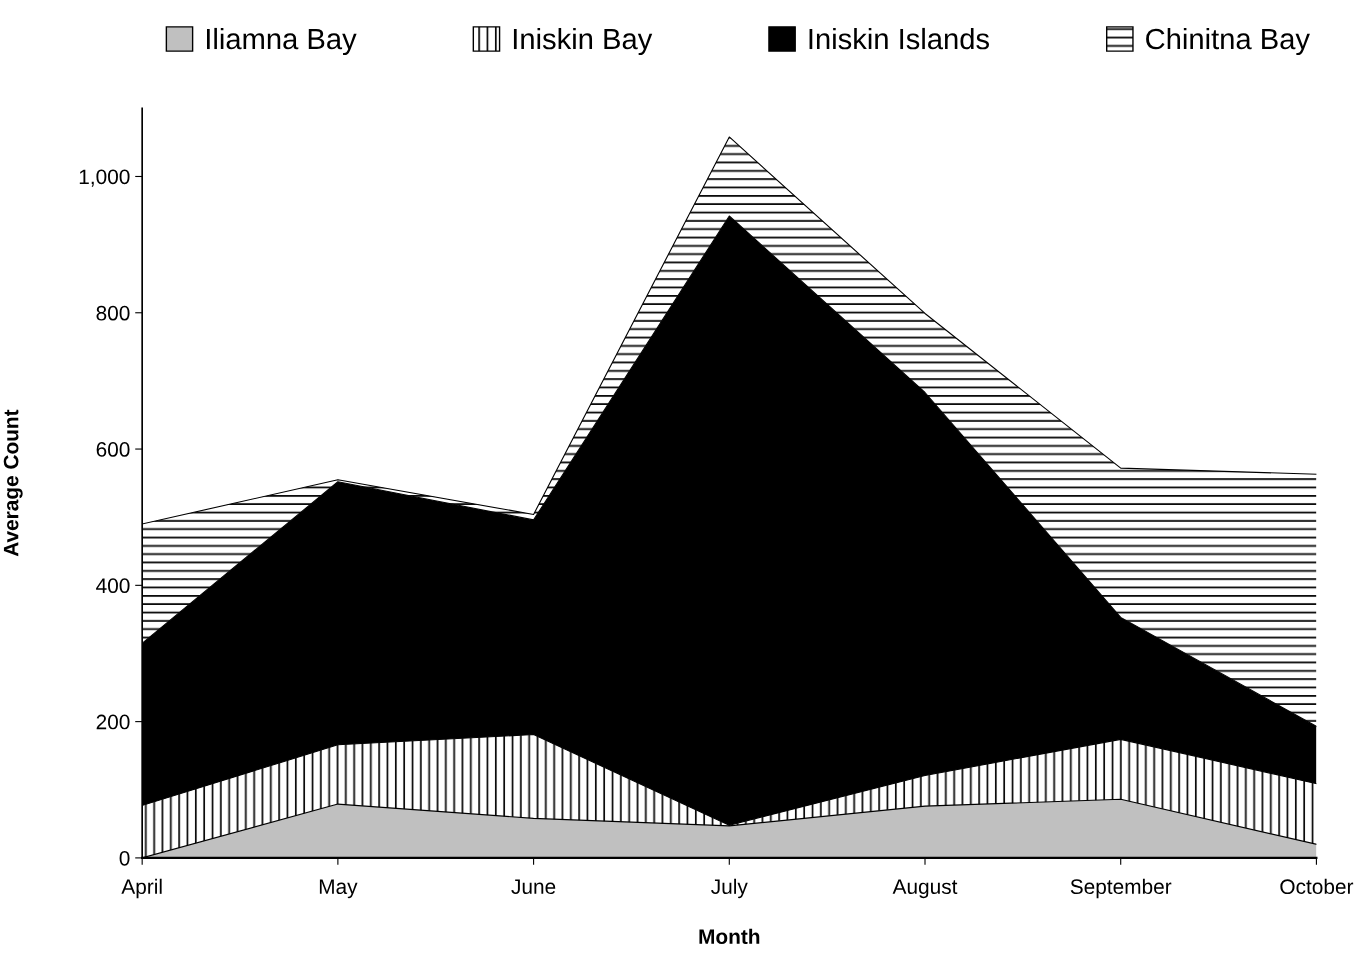 This screenshot has width=1367, height=976. What do you see at coordinates (113, 722) in the screenshot?
I see `y-tick-label: 200` at bounding box center [113, 722].